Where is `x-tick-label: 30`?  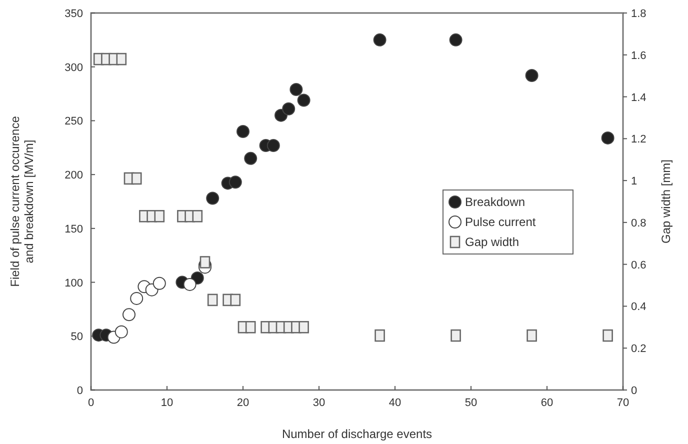
x-tick-label: 30 is located at coordinates (319, 403).